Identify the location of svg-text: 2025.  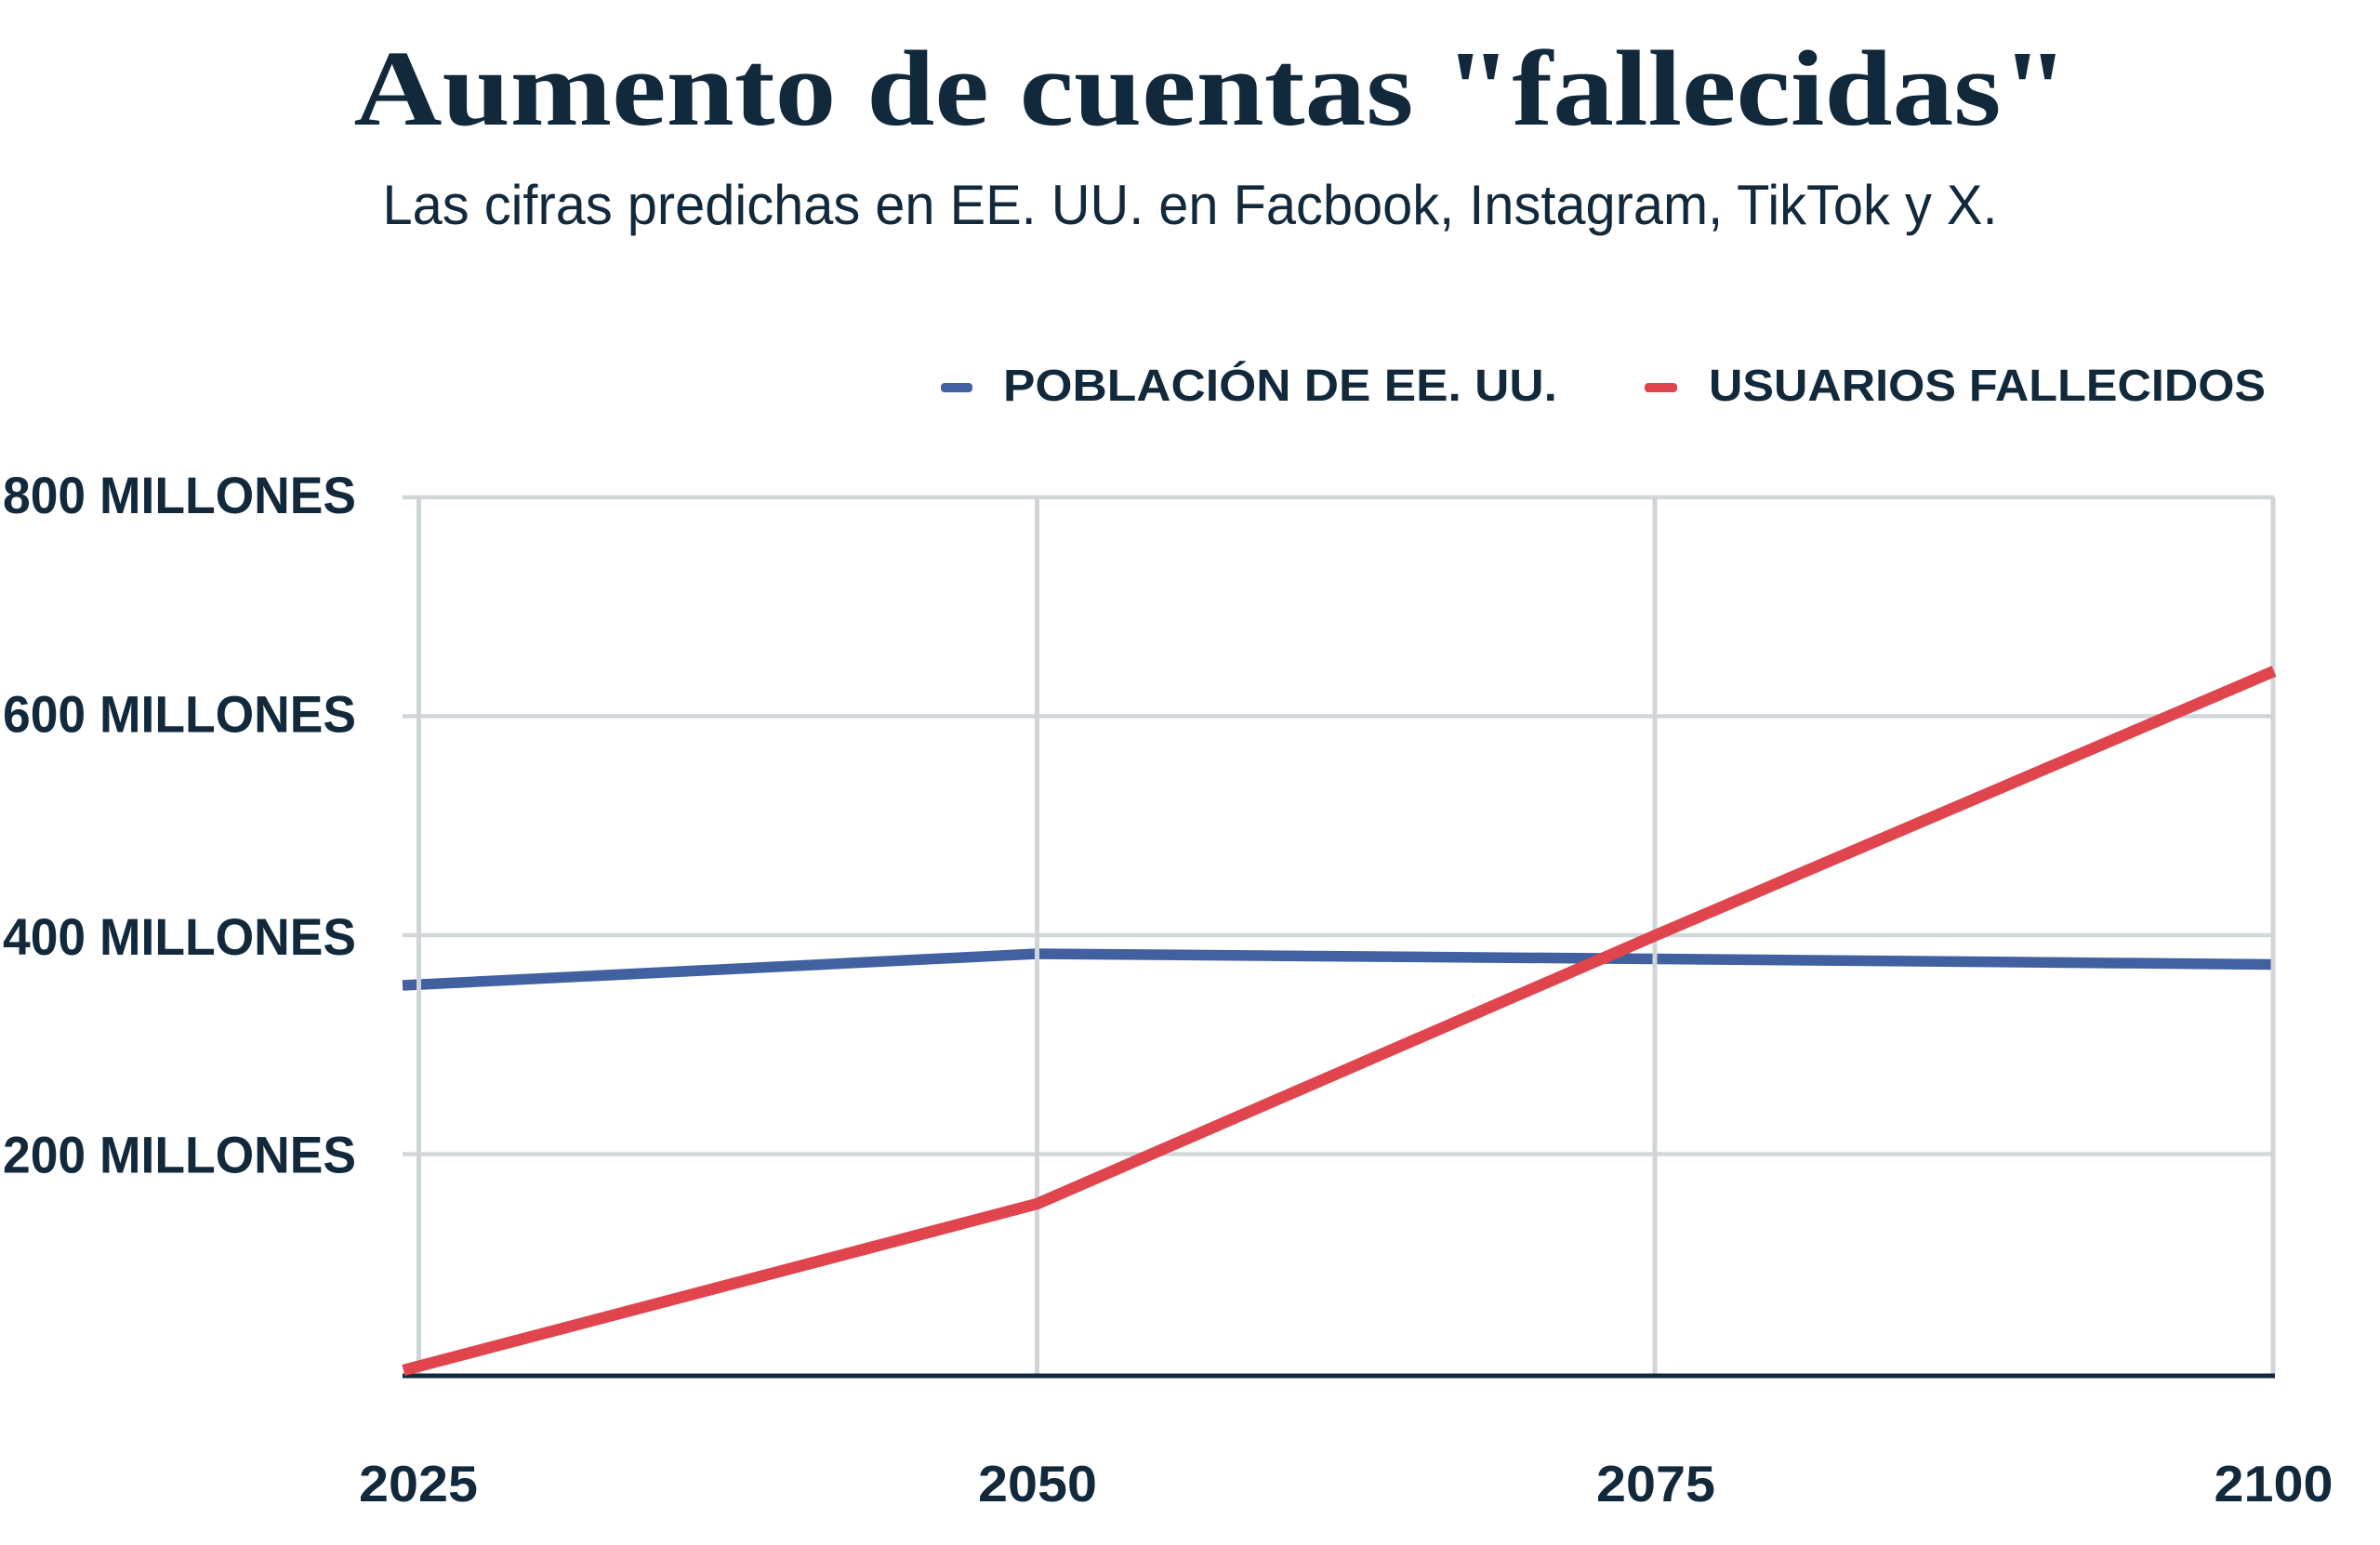
(418, 1483).